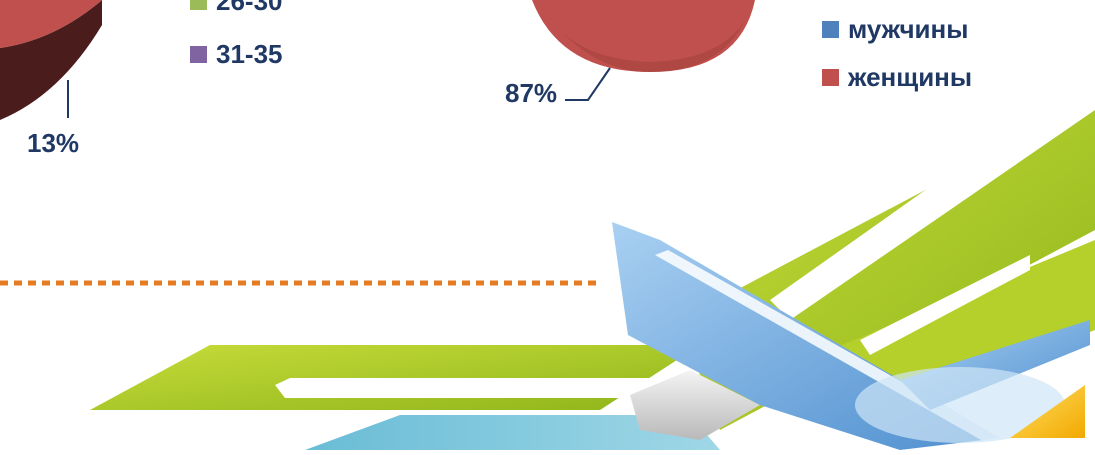 This screenshot has height=455, width=1095. Describe the element at coordinates (830, 77) in the screenshot. I see `legend-swatch-red` at that location.